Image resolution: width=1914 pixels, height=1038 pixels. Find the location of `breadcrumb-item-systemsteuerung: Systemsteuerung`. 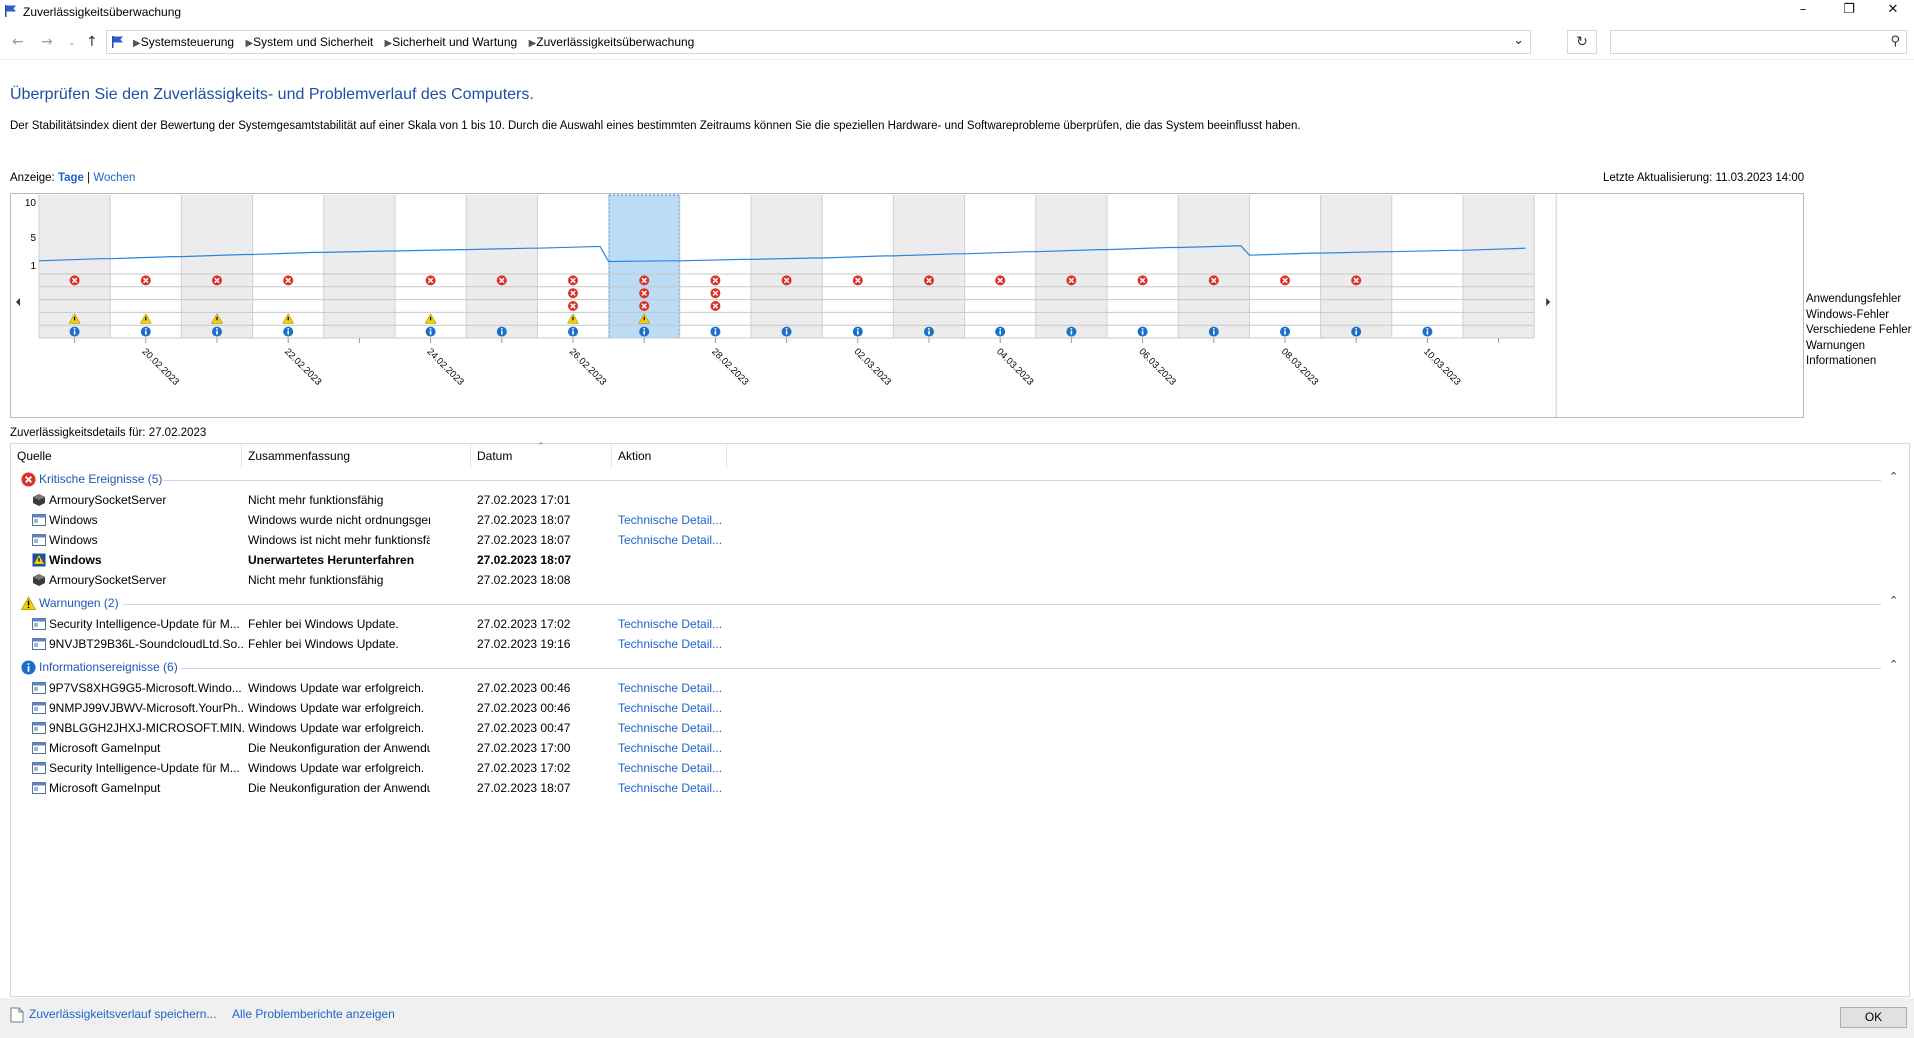

breadcrumb-item-systemsteuerung: Systemsteuerung is located at coordinates (187, 42).